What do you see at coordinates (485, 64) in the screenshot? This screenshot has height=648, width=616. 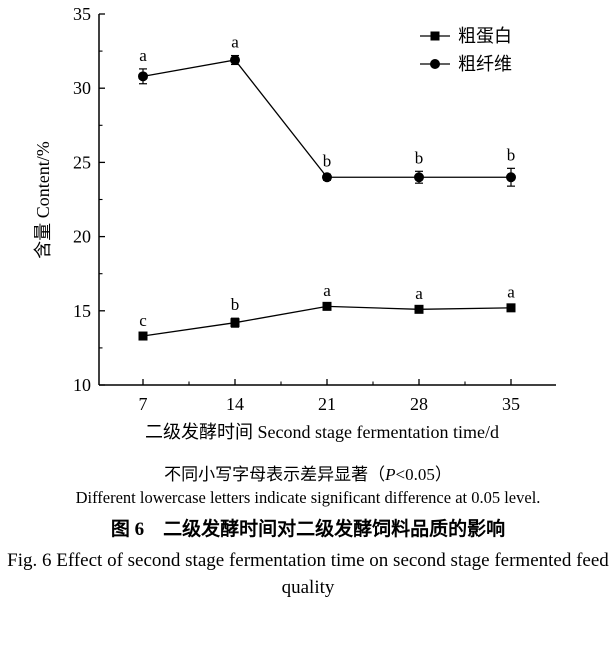 I see `legend-label: 粗纤维` at bounding box center [485, 64].